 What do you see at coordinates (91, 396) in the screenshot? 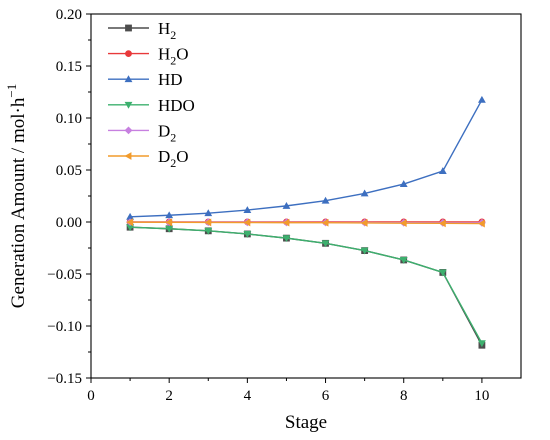
I see `x-tick-label: 0` at bounding box center [91, 396].